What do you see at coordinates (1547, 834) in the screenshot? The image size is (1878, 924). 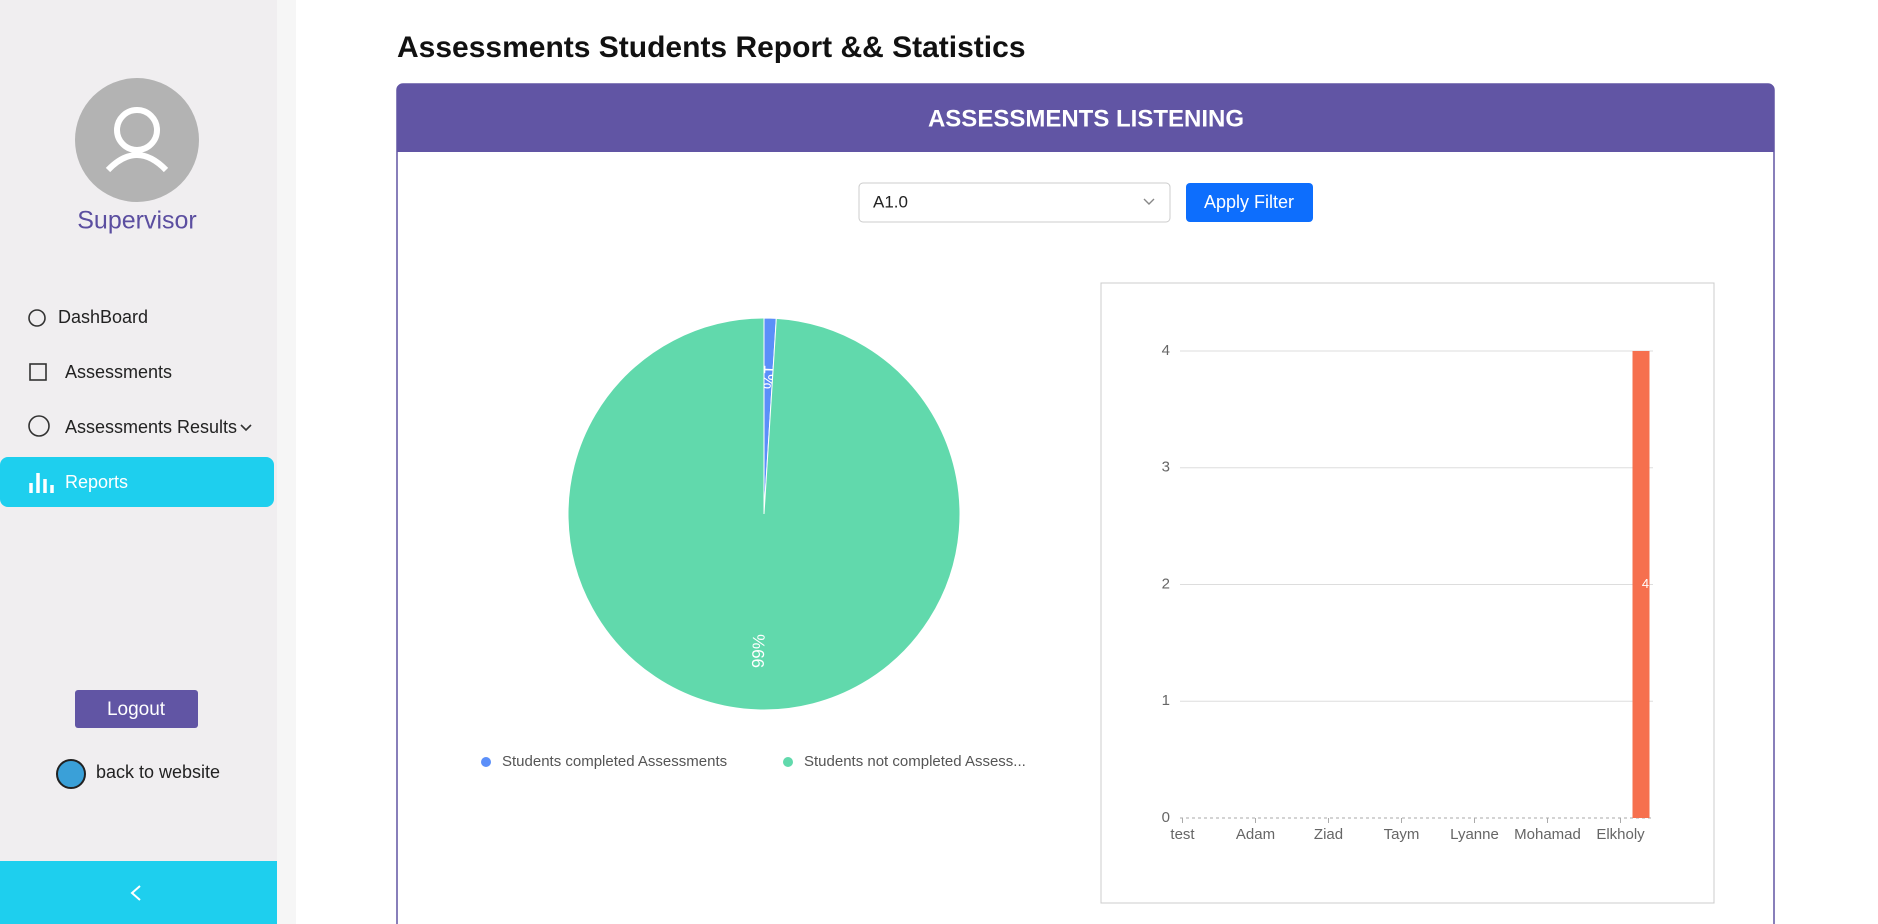 I see `x-tick-label: Mohamad` at bounding box center [1547, 834].